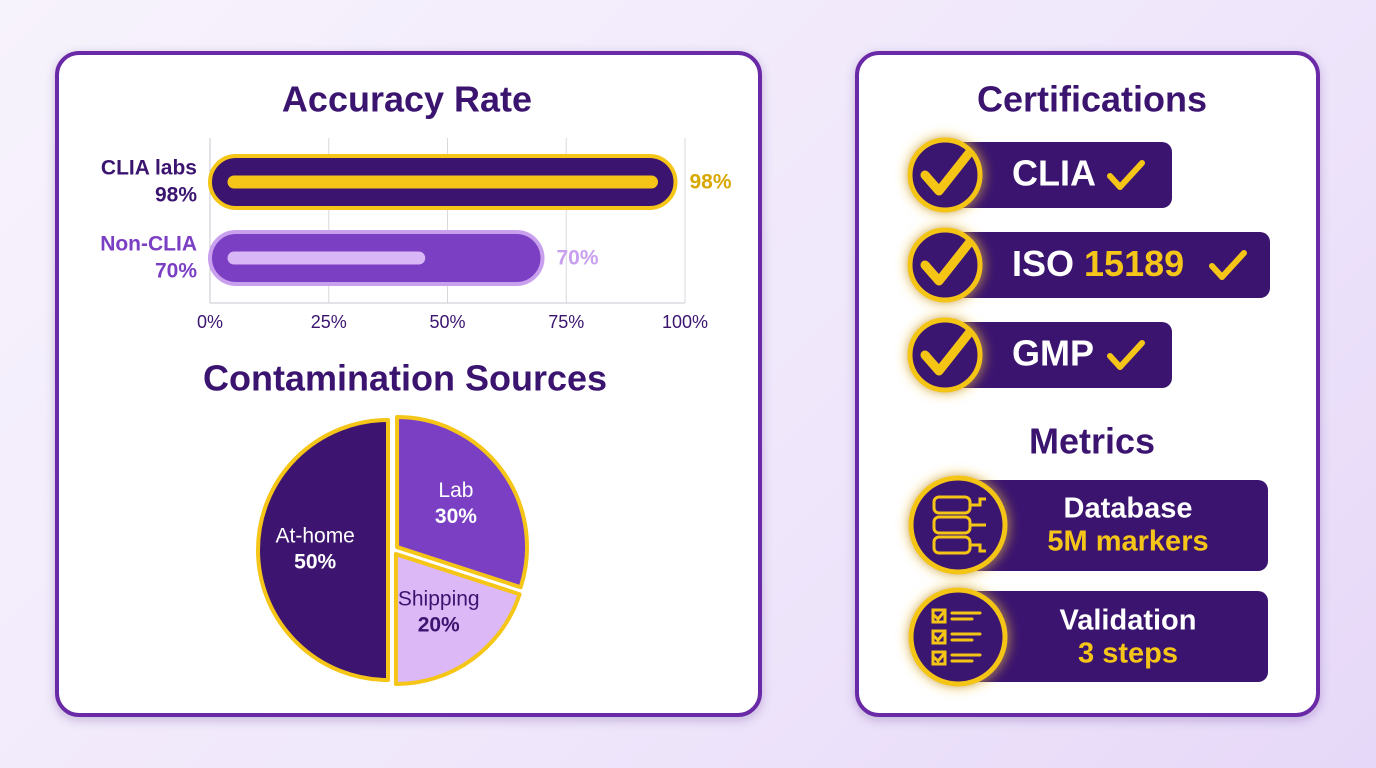 The height and width of the screenshot is (768, 1376). What do you see at coordinates (210, 322) in the screenshot?
I see `x-tick-label: 0%` at bounding box center [210, 322].